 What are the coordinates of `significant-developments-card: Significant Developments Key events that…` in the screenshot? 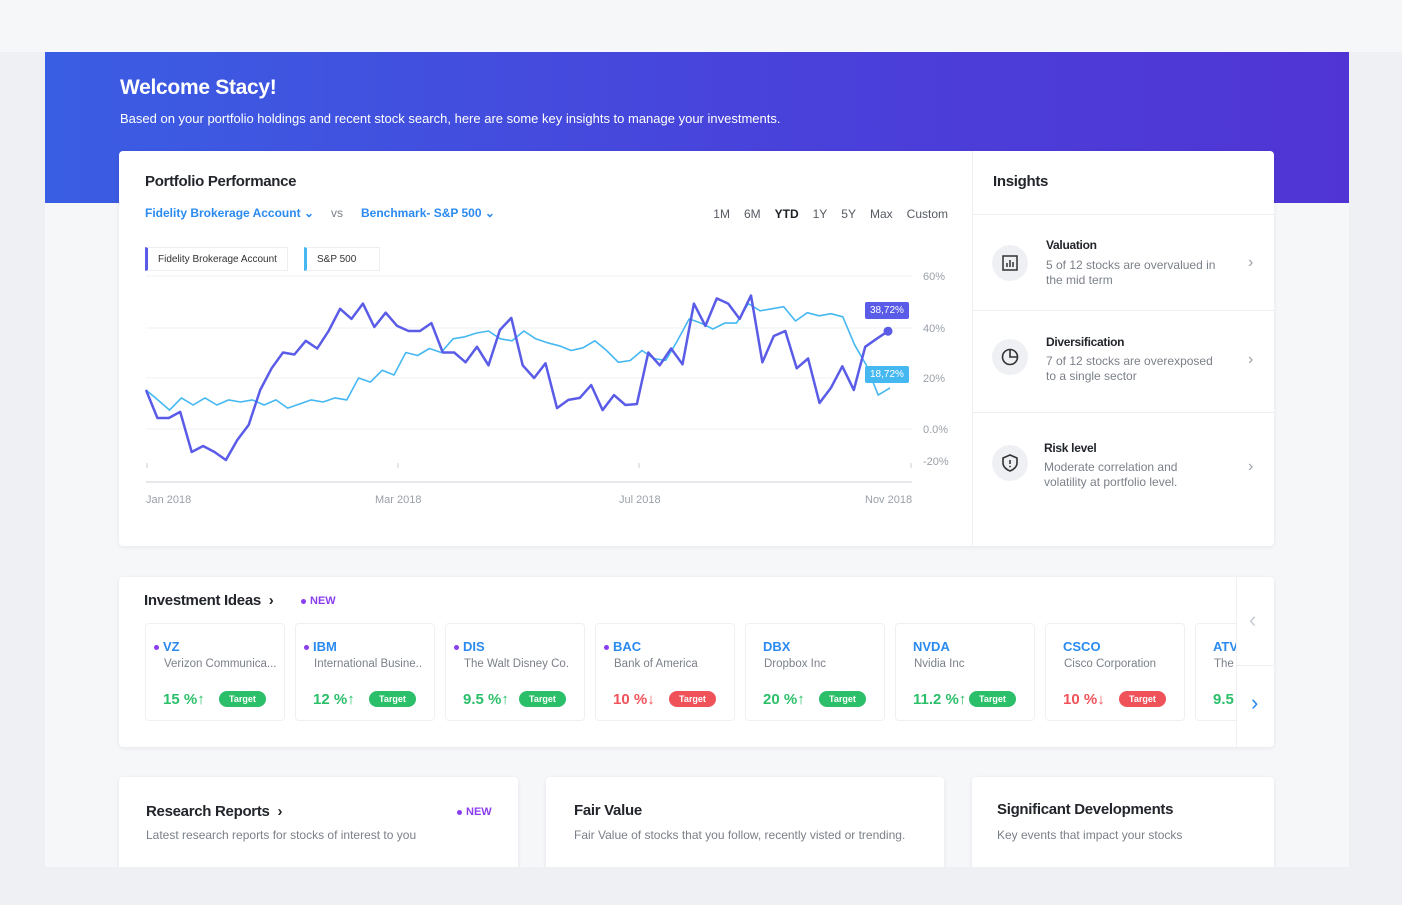 It's located at (1123, 827).